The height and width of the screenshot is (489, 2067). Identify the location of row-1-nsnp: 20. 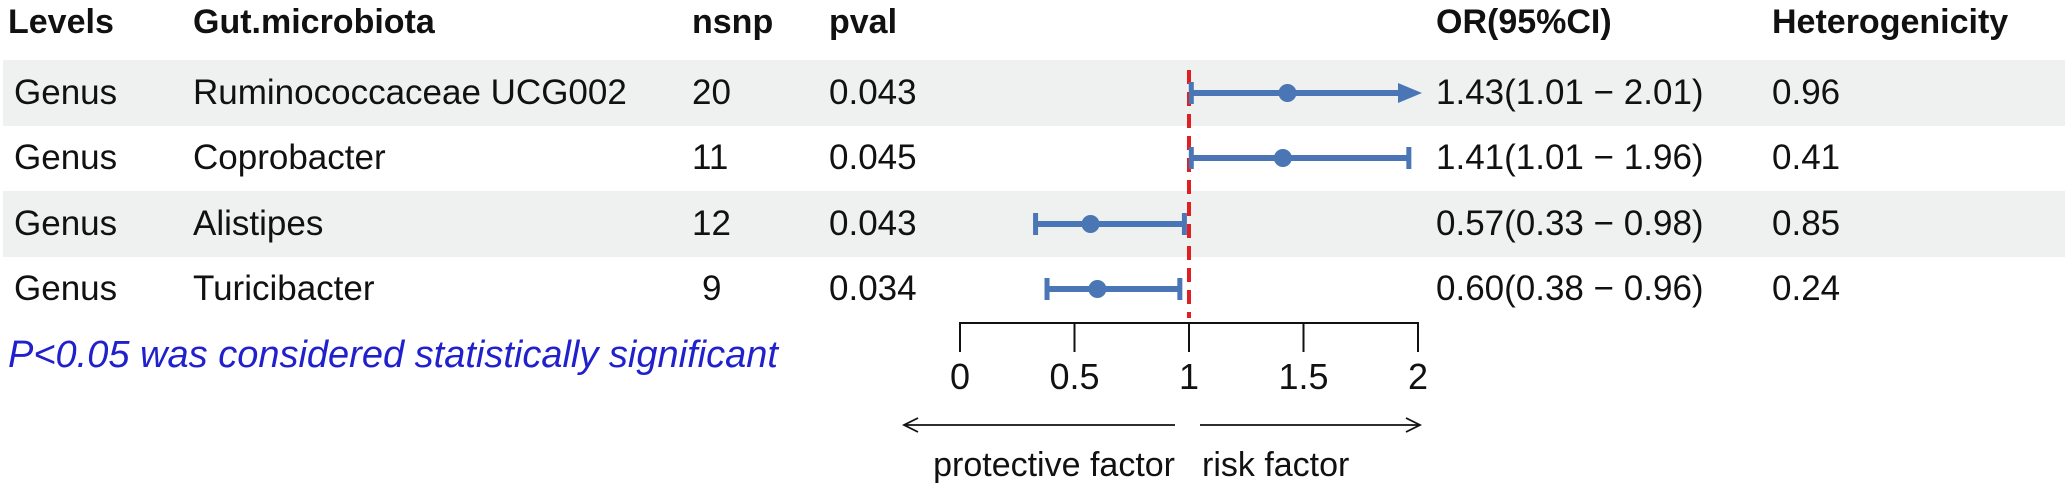
(711, 92).